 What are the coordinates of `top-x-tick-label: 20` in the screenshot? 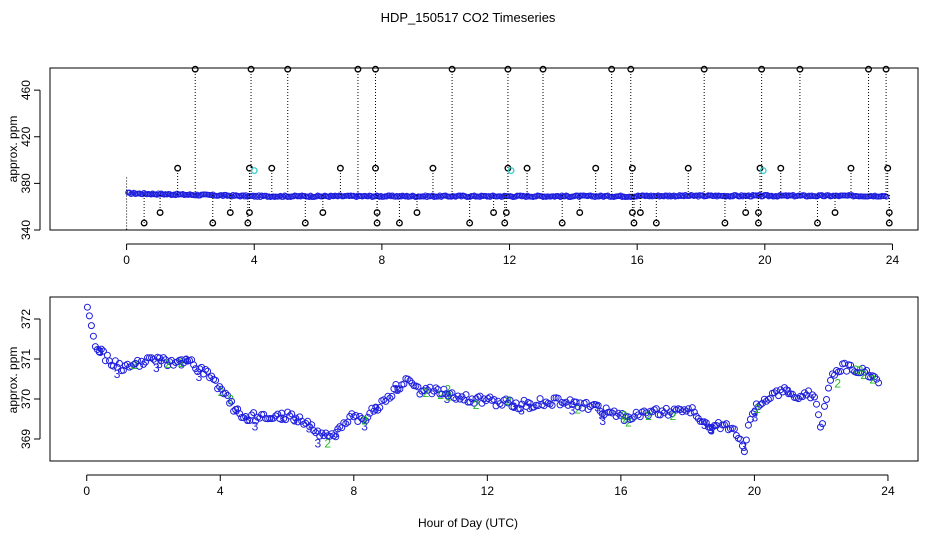 It's located at (765, 260).